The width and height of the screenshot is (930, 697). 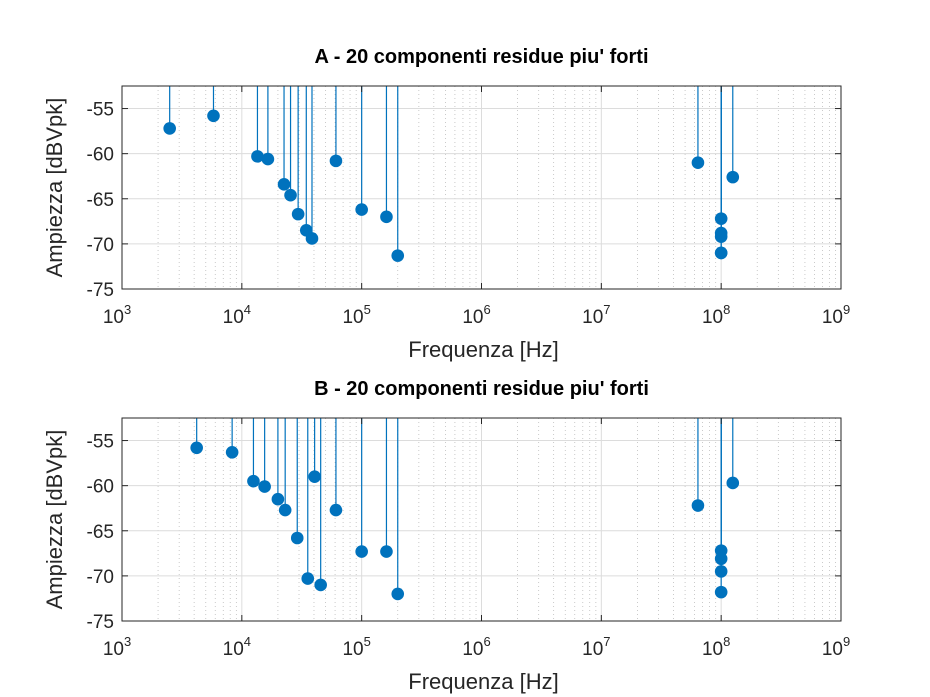 What do you see at coordinates (481, 57) in the screenshot?
I see `chart-title: A - 20 componenti residue piu' forti` at bounding box center [481, 57].